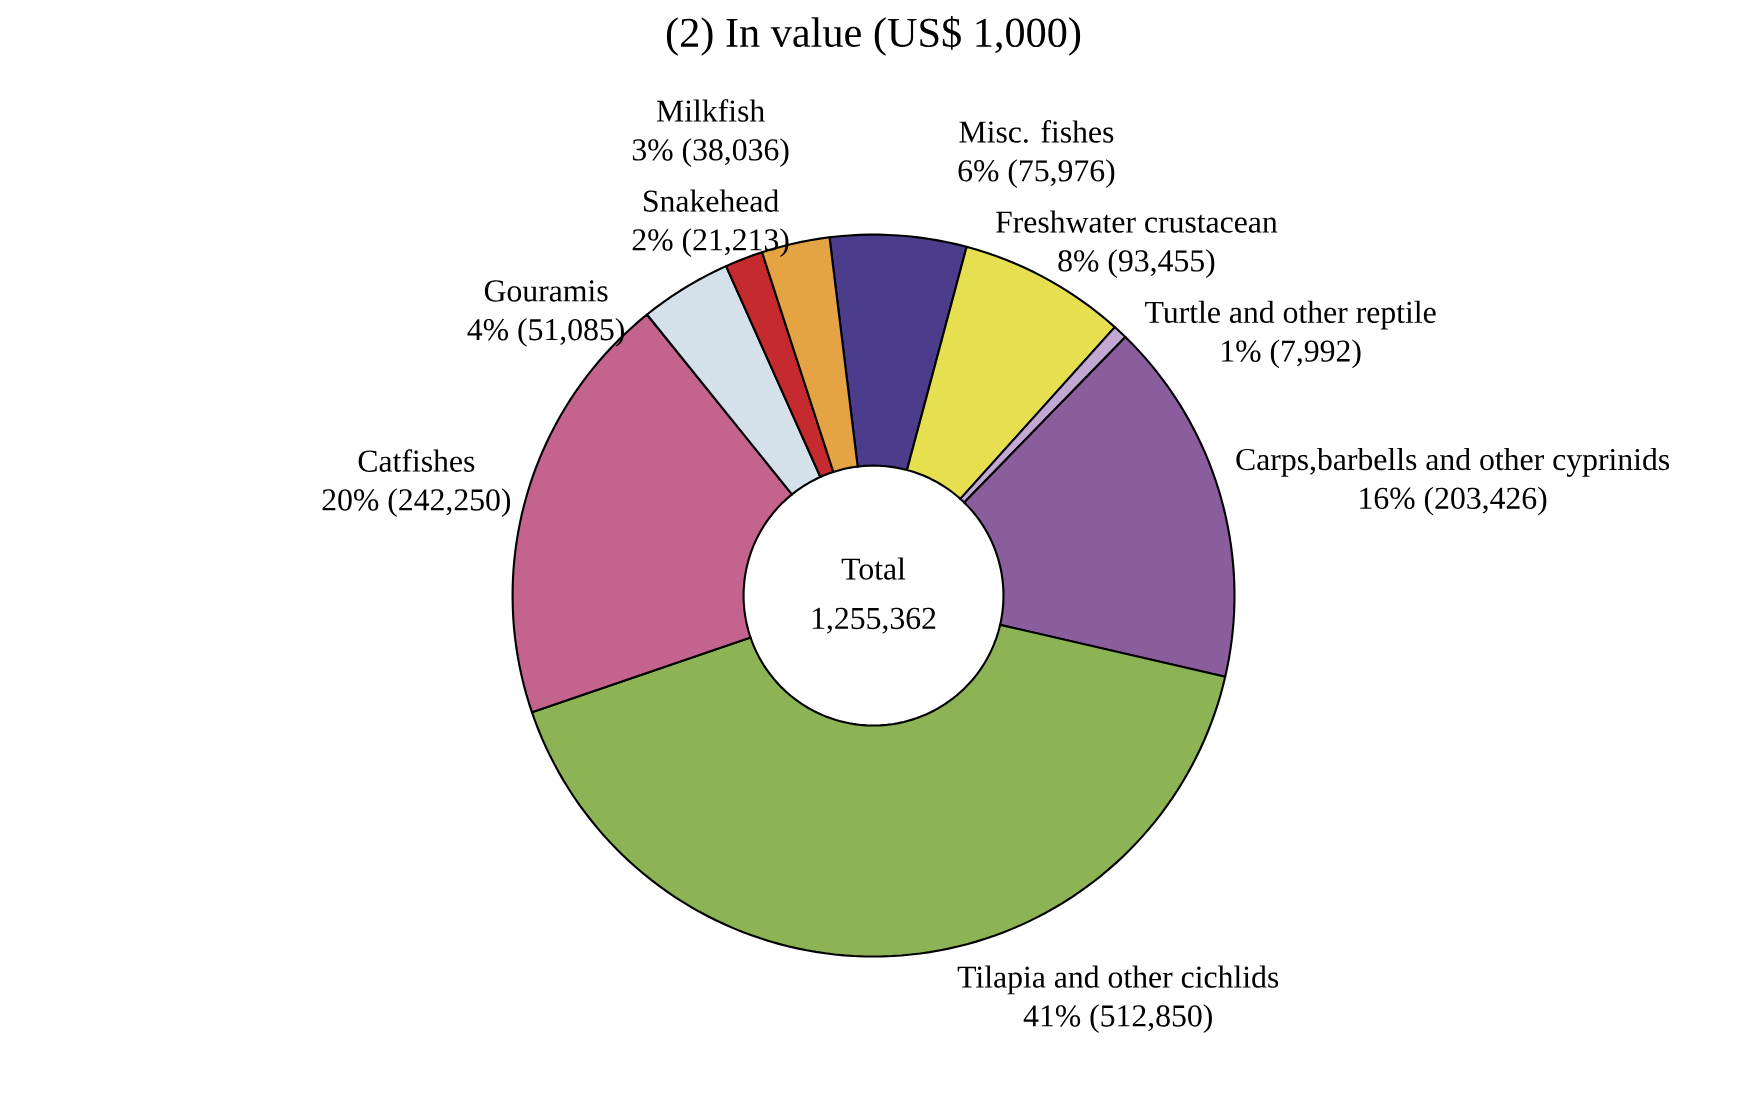 The image size is (1747, 1119). I want to click on chart-title: (2) In value (US$ 1,000), so click(873, 36).